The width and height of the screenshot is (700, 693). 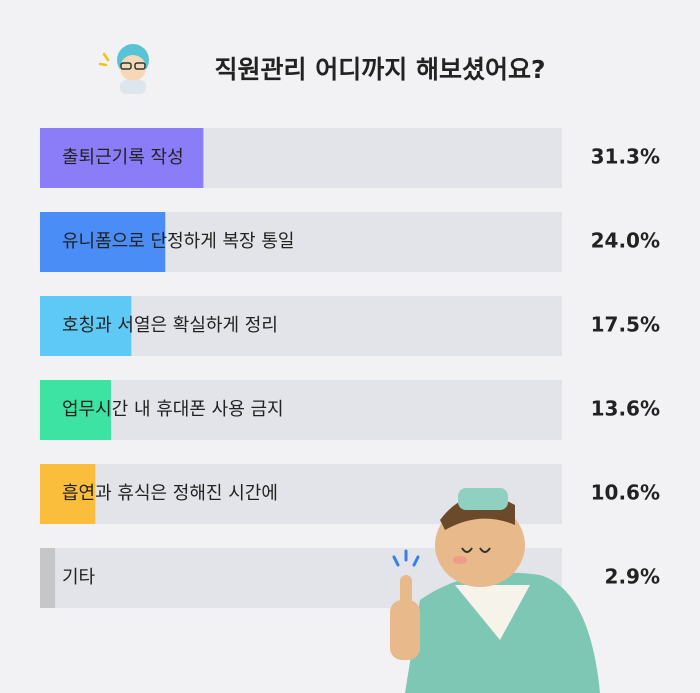 I want to click on bar-track, so click(x=301, y=410).